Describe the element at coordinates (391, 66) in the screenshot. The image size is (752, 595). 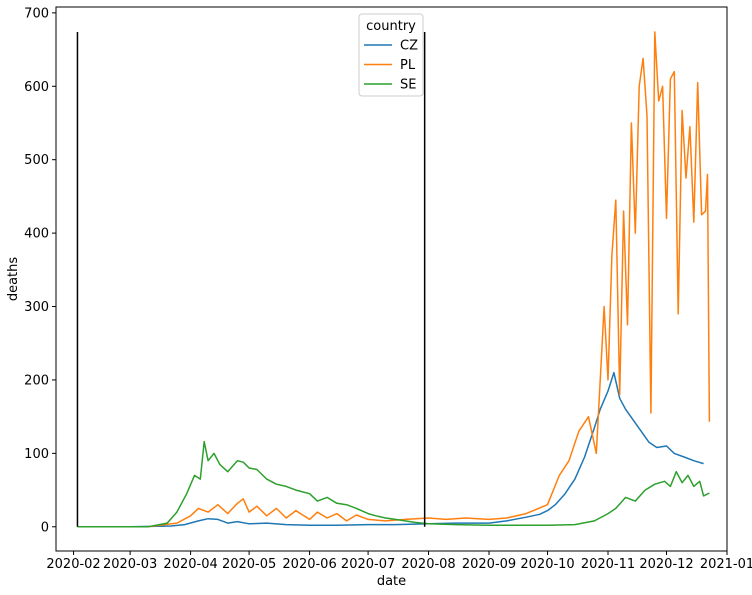
I see `legend-entries: CZ PL SE` at that location.